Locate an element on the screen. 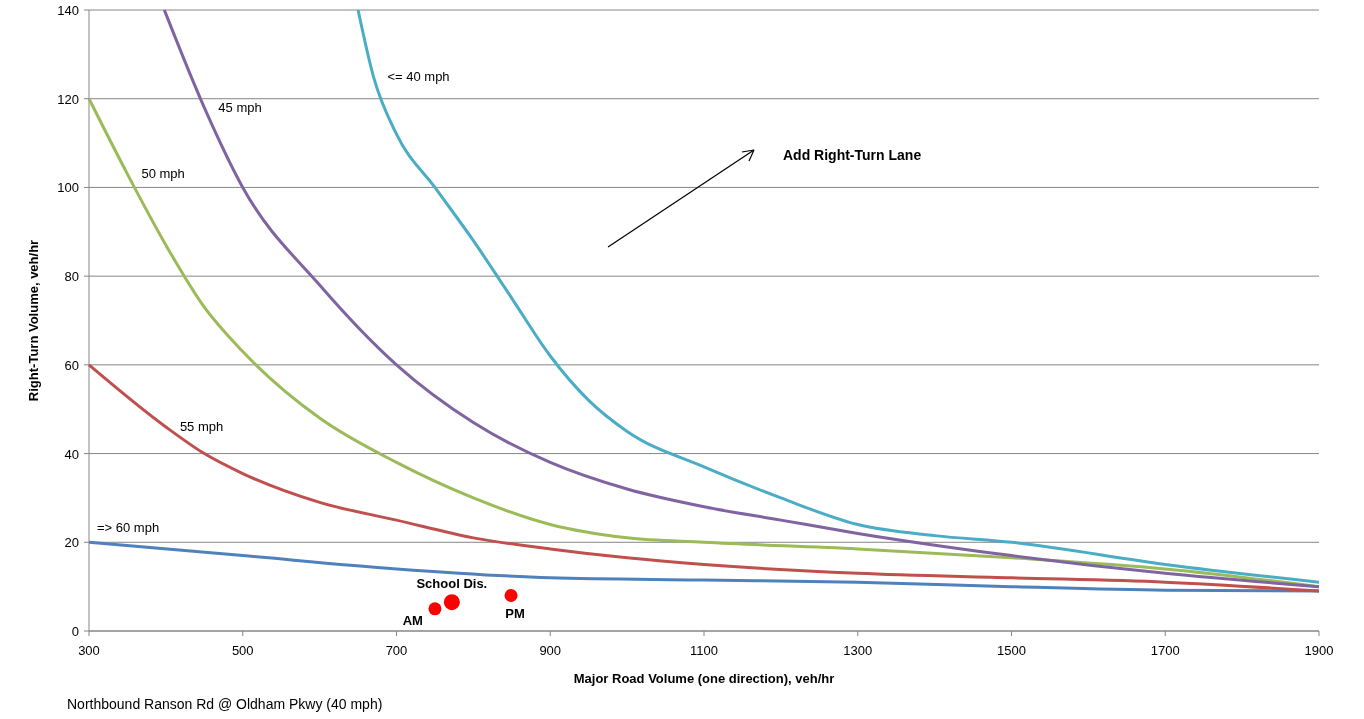 The image size is (1364, 719). series-label: PM is located at coordinates (515, 613).